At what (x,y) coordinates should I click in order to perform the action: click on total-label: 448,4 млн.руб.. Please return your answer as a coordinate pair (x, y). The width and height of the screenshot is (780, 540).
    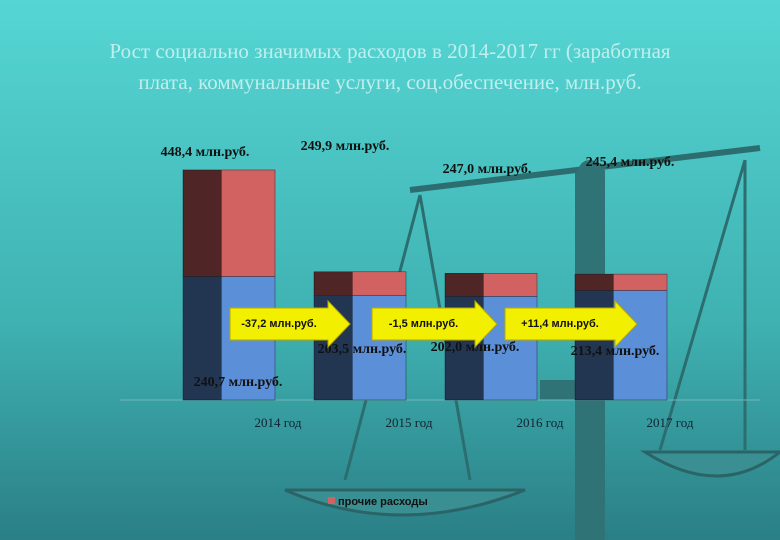
    Looking at the image, I should click on (205, 152).